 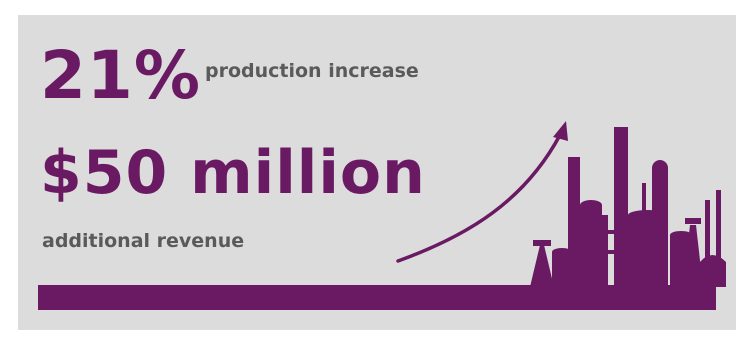 What do you see at coordinates (143, 241) in the screenshot?
I see `money-label: additional revenue` at bounding box center [143, 241].